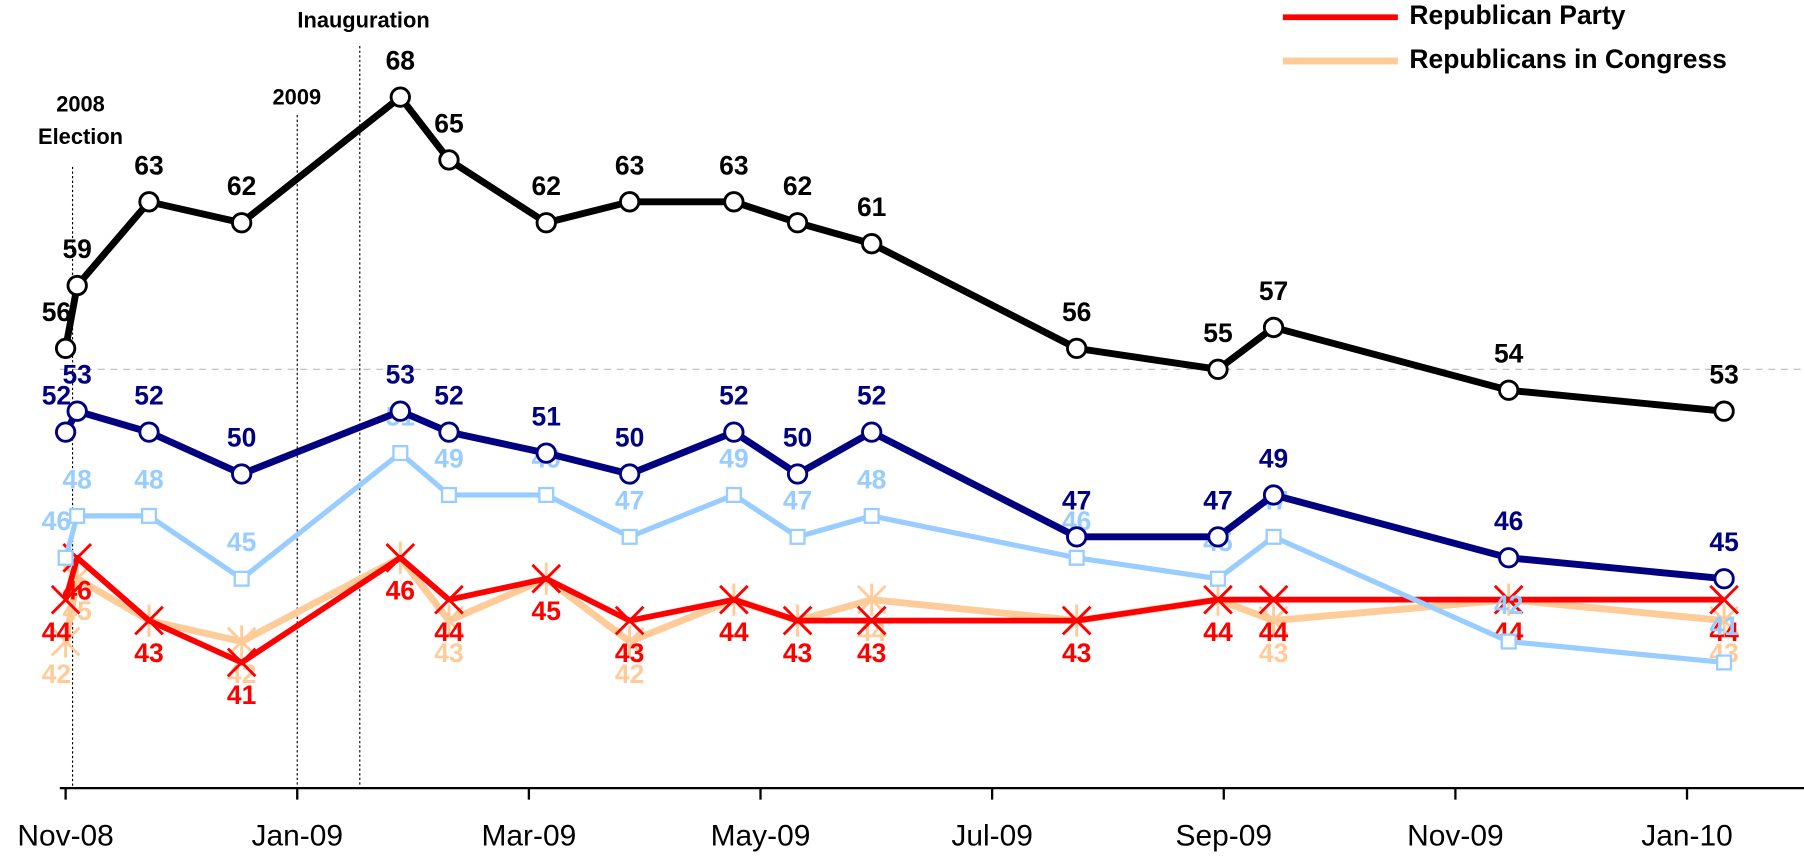 The height and width of the screenshot is (856, 1804). What do you see at coordinates (1273, 291) in the screenshot?
I see `data-label: 57` at bounding box center [1273, 291].